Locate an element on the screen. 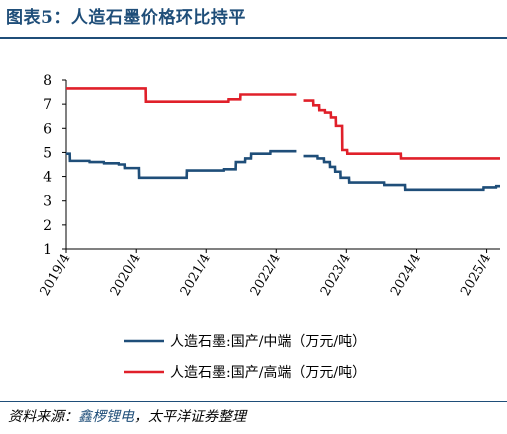  y-tick-label: 6 is located at coordinates (47, 129).